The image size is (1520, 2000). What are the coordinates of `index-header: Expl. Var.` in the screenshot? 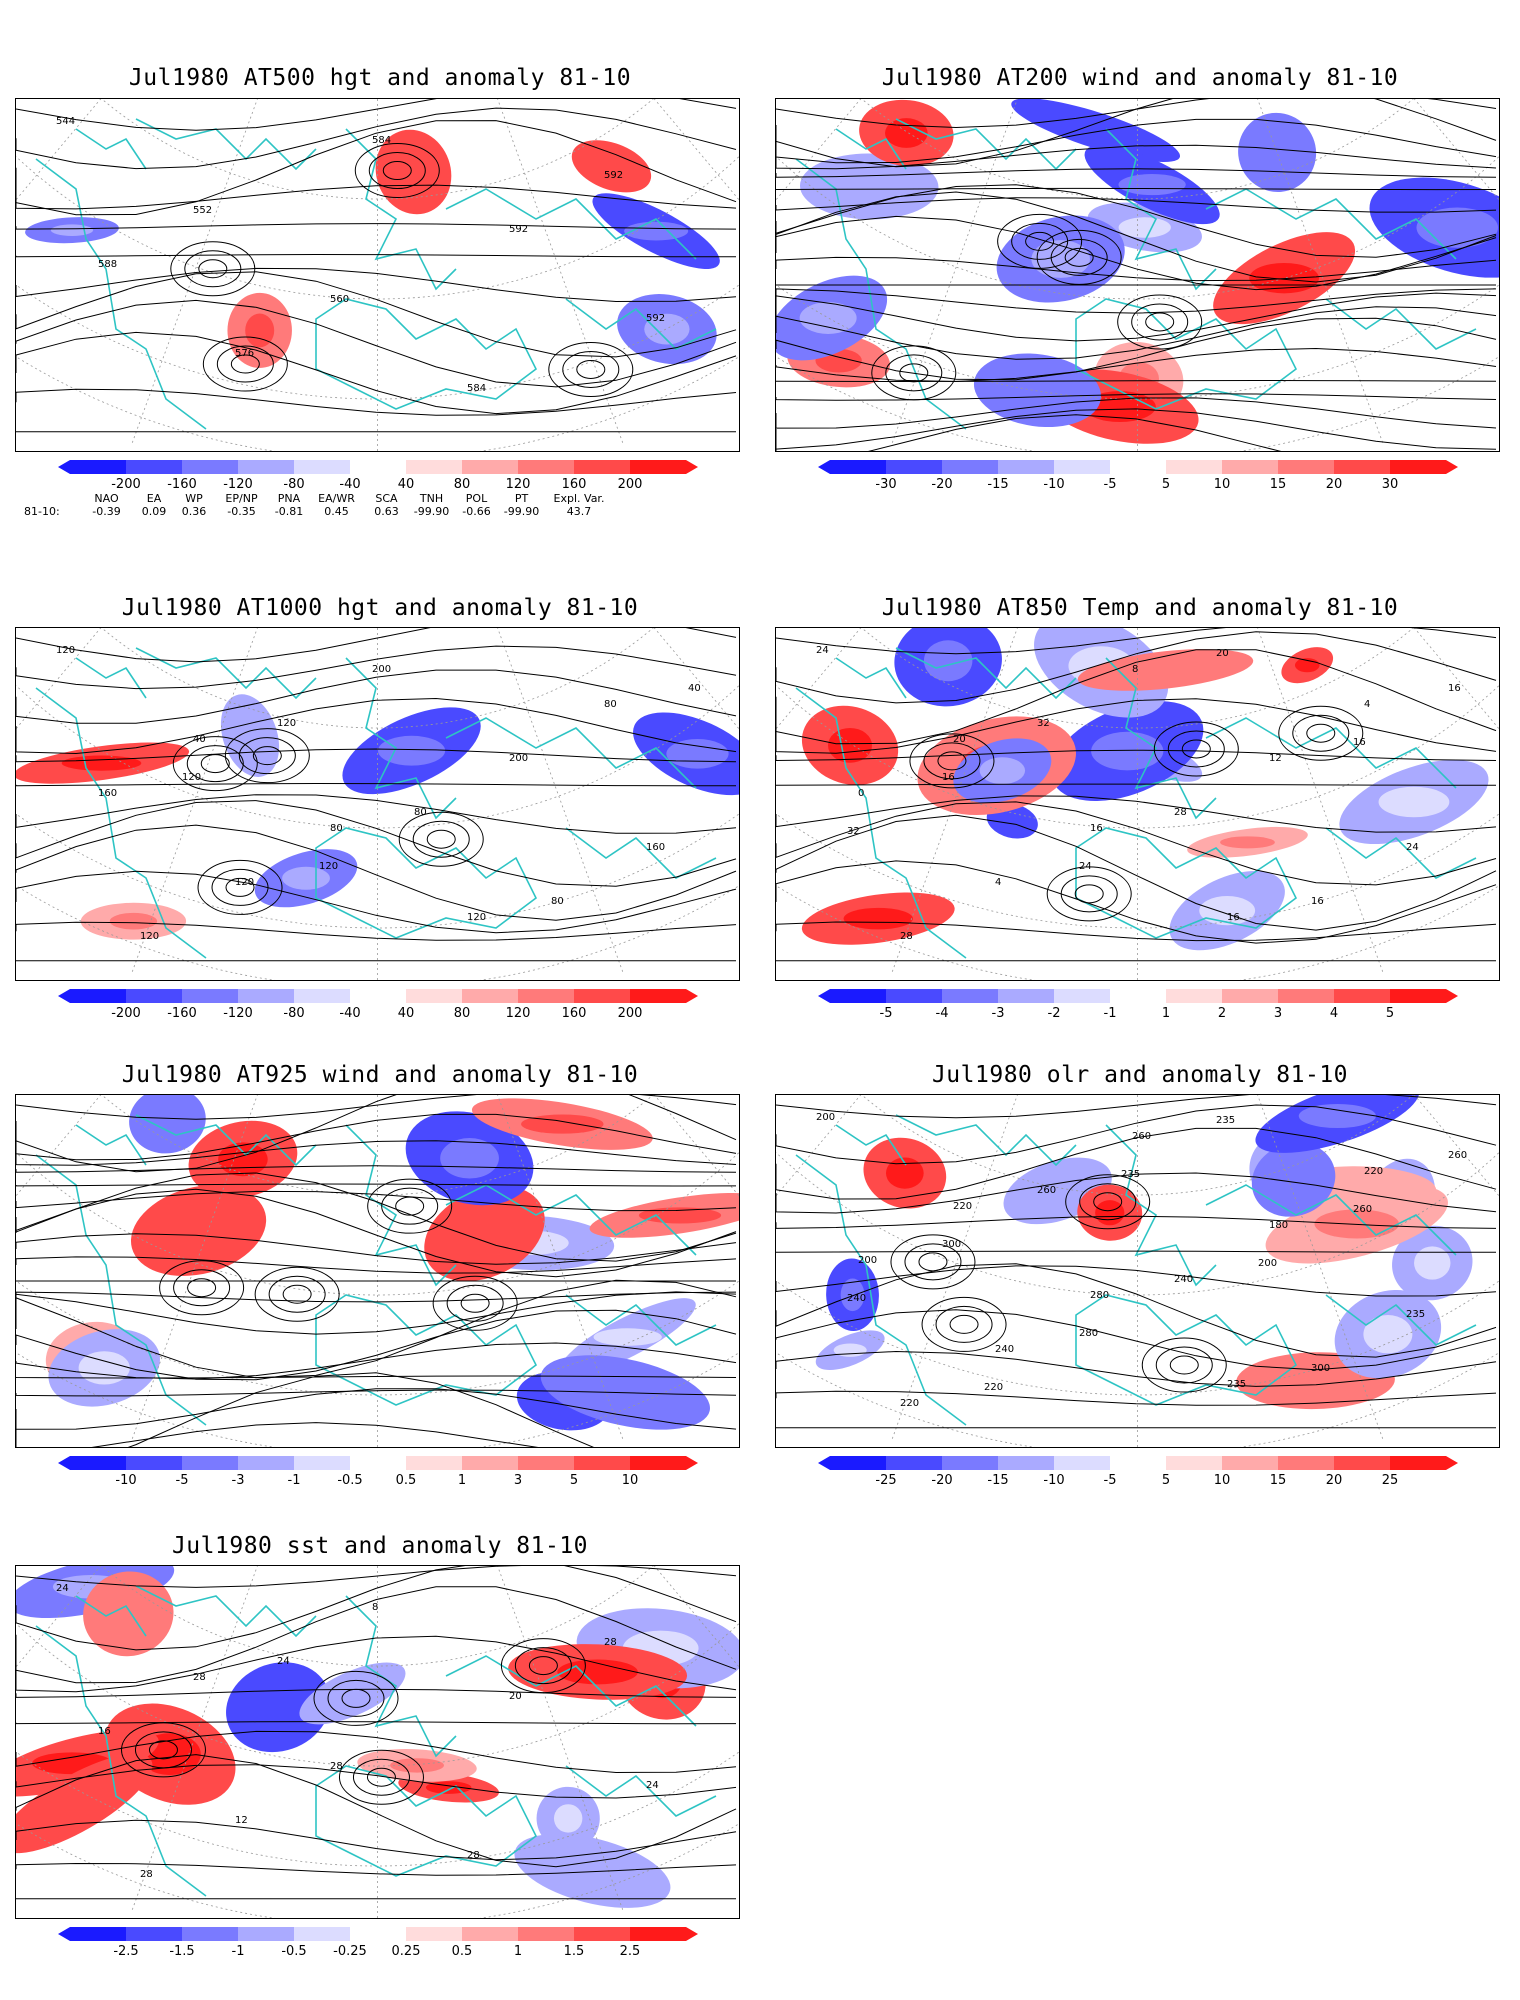 It's located at (579, 498).